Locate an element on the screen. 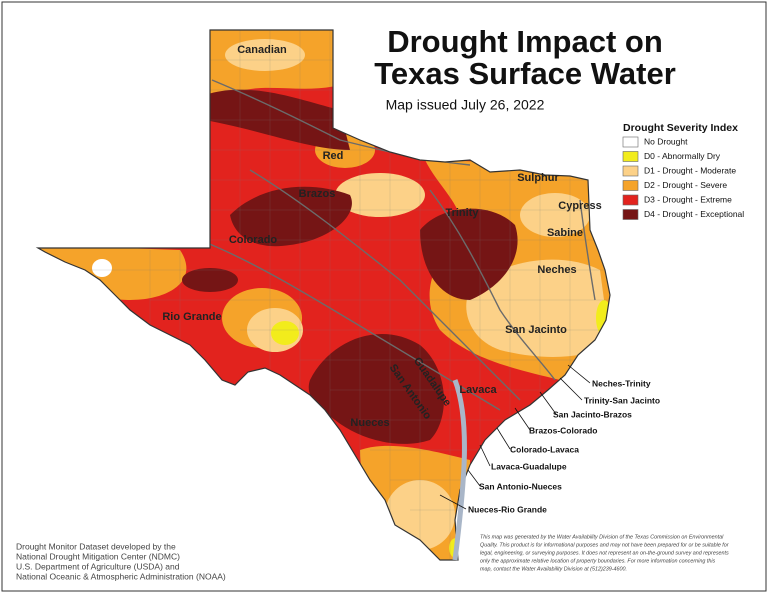 The width and height of the screenshot is (768, 593). coastal-basin-label: Lavaca-Guadalupe is located at coordinates (529, 466).